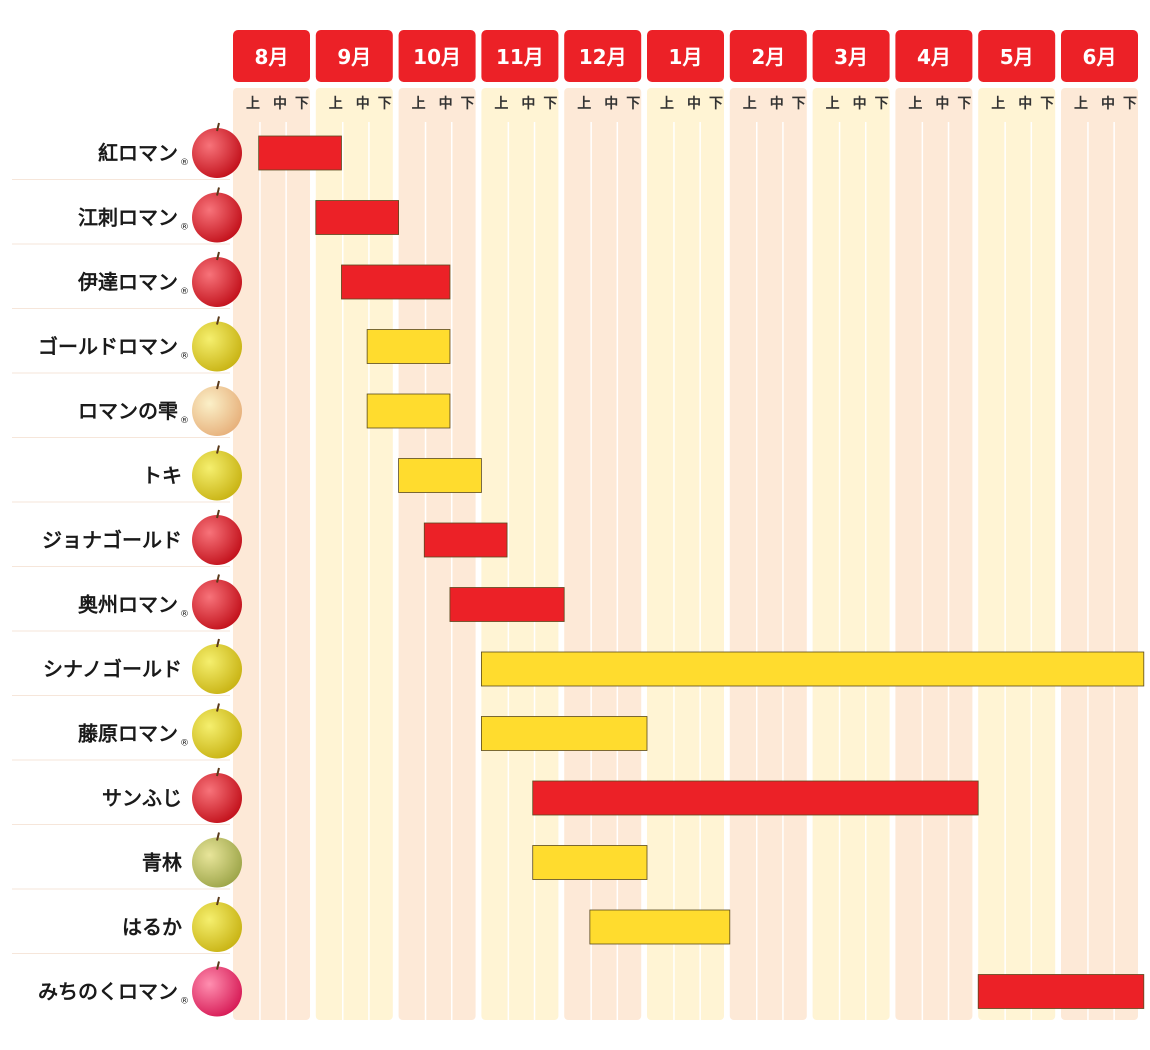 Image resolution: width=1150 pixels, height=1050 pixels. Describe the element at coordinates (686, 57) in the screenshot. I see `month-label: 1月` at that location.